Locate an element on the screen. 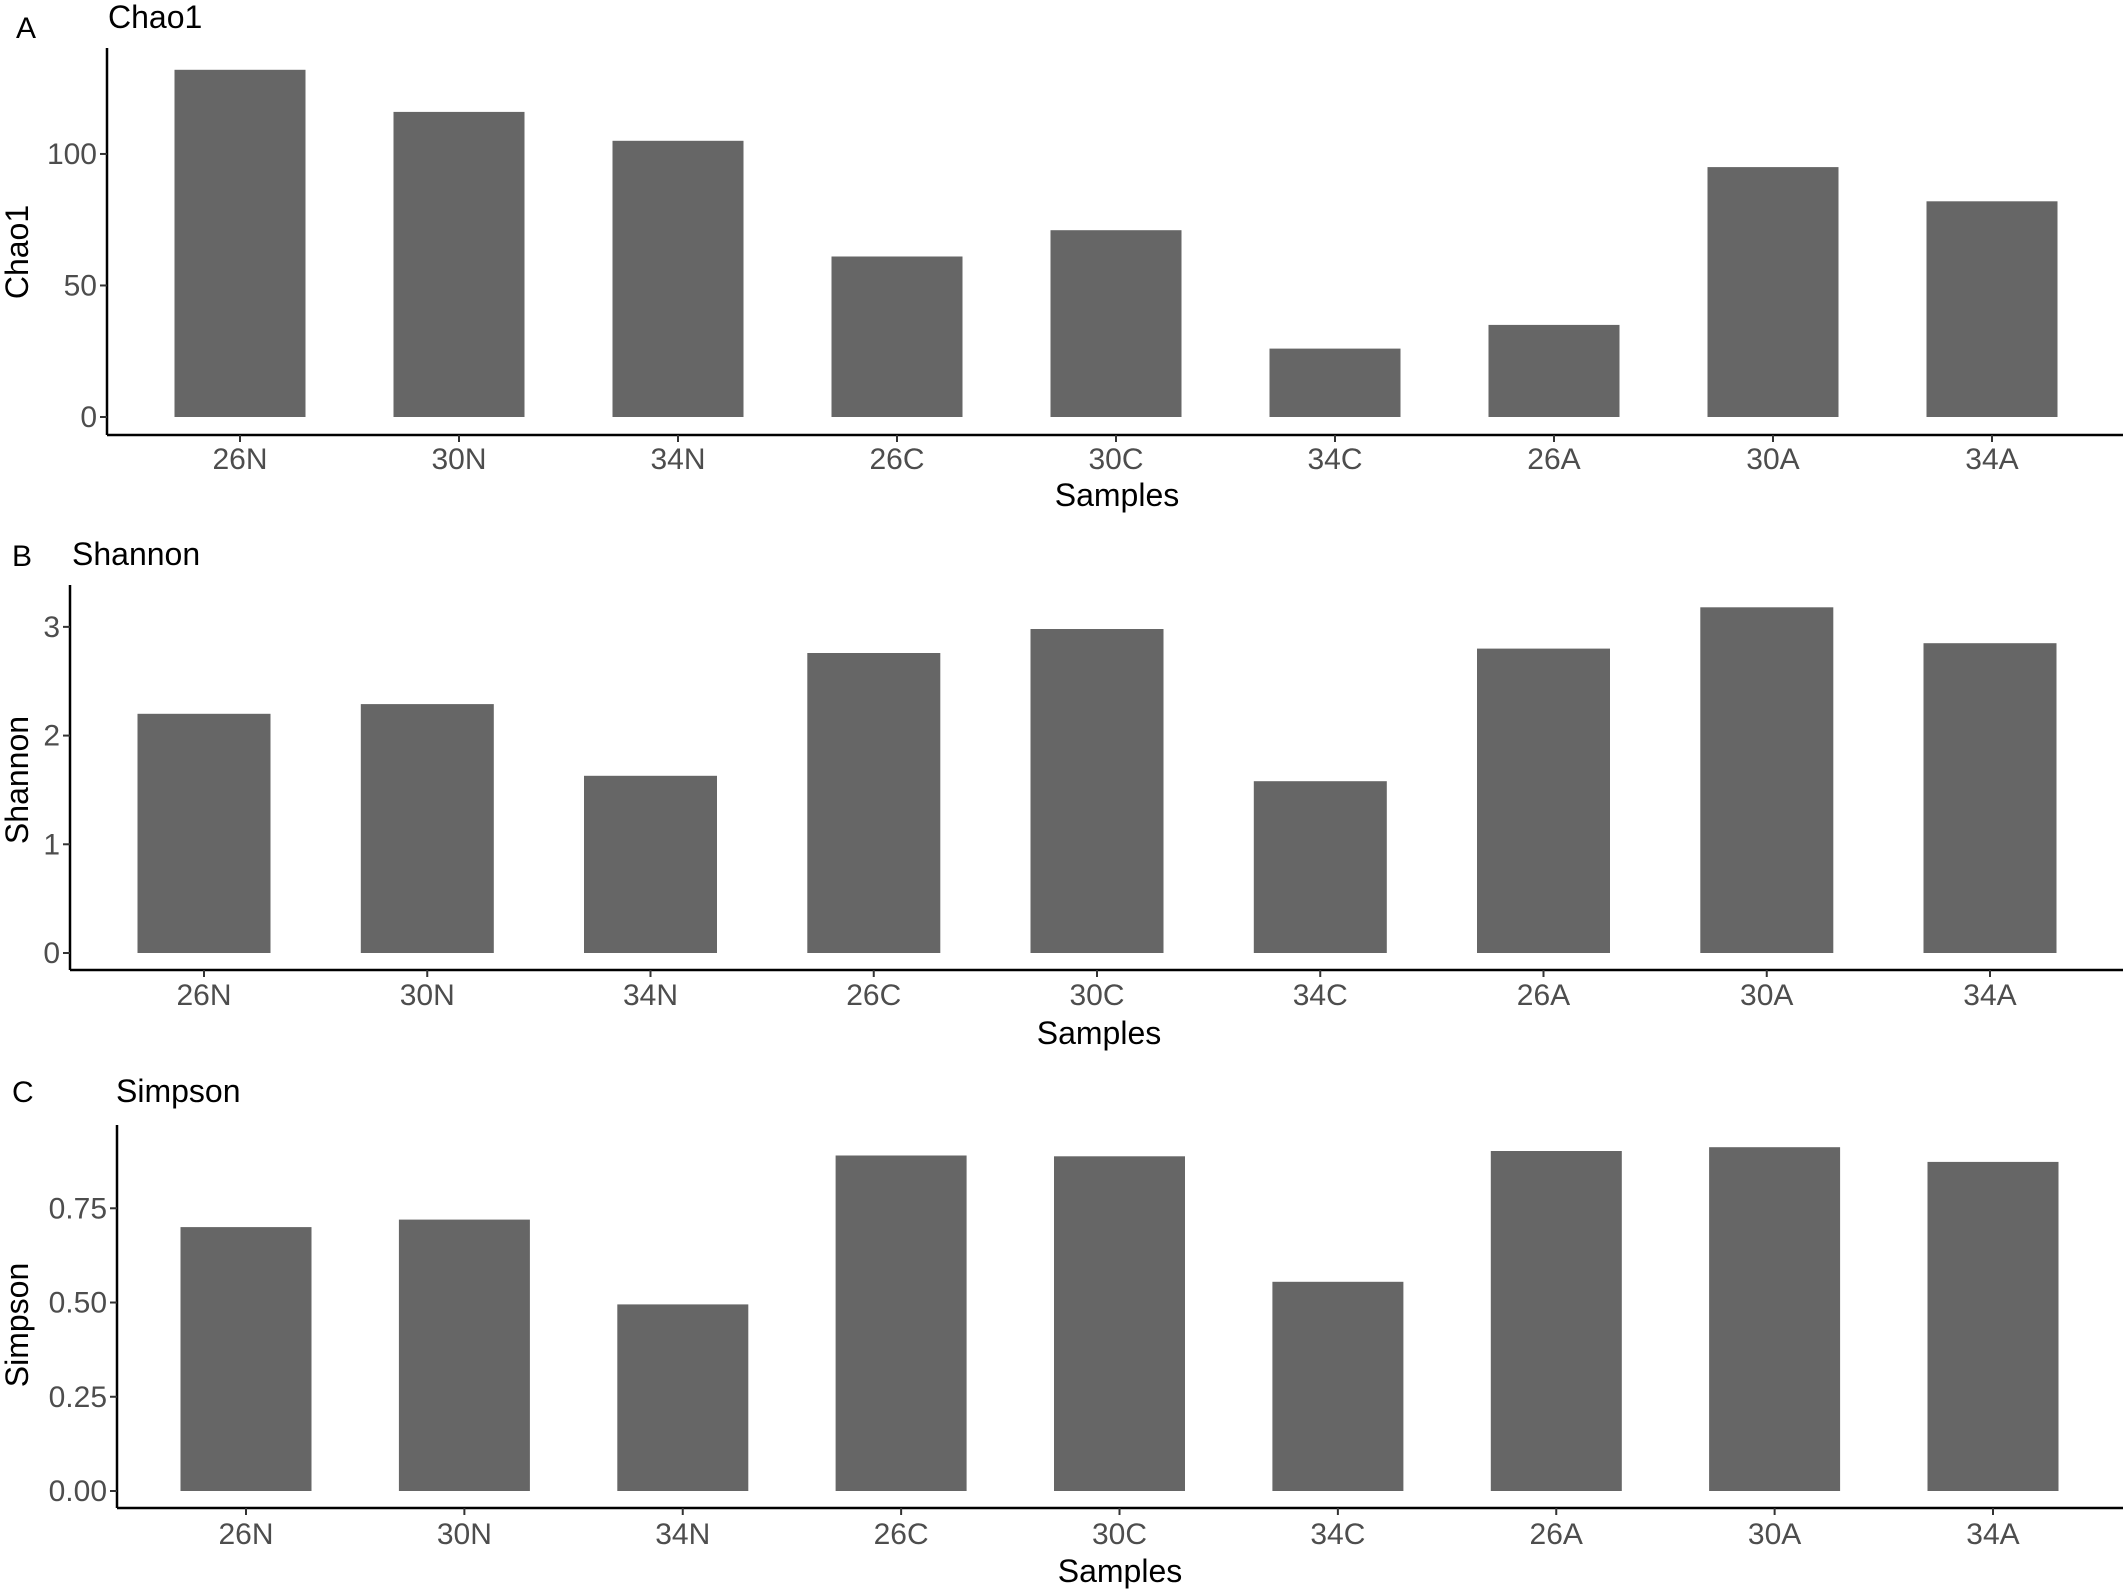  panel-b-x-tick-label: 34A is located at coordinates (1989, 995).